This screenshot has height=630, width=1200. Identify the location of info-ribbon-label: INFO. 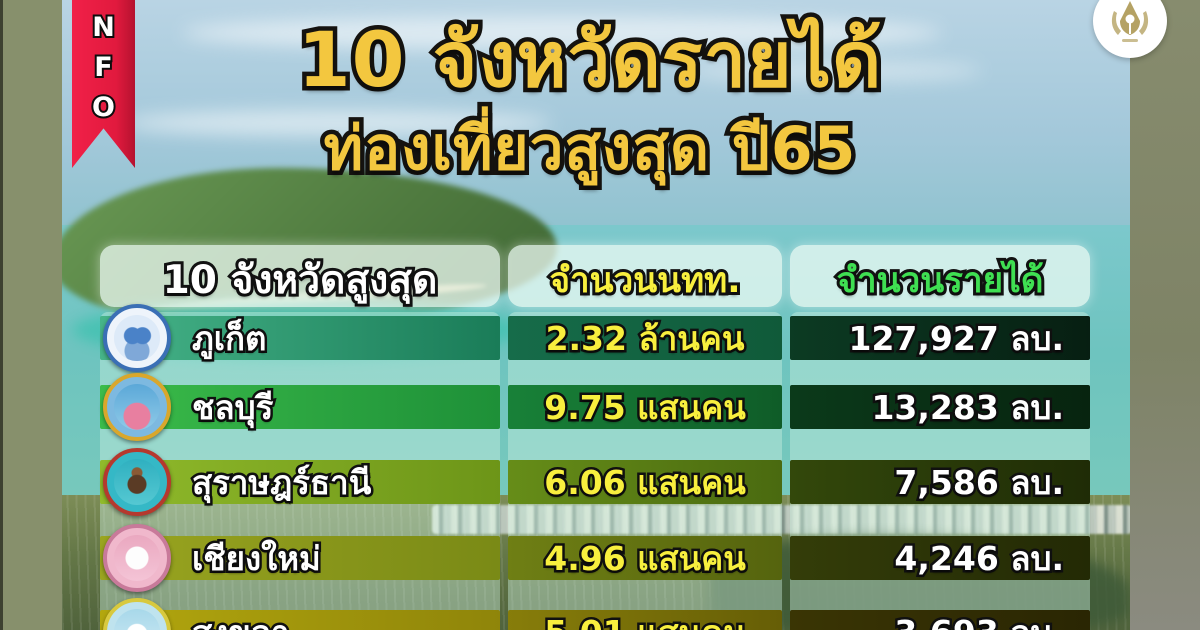
(103, 67).